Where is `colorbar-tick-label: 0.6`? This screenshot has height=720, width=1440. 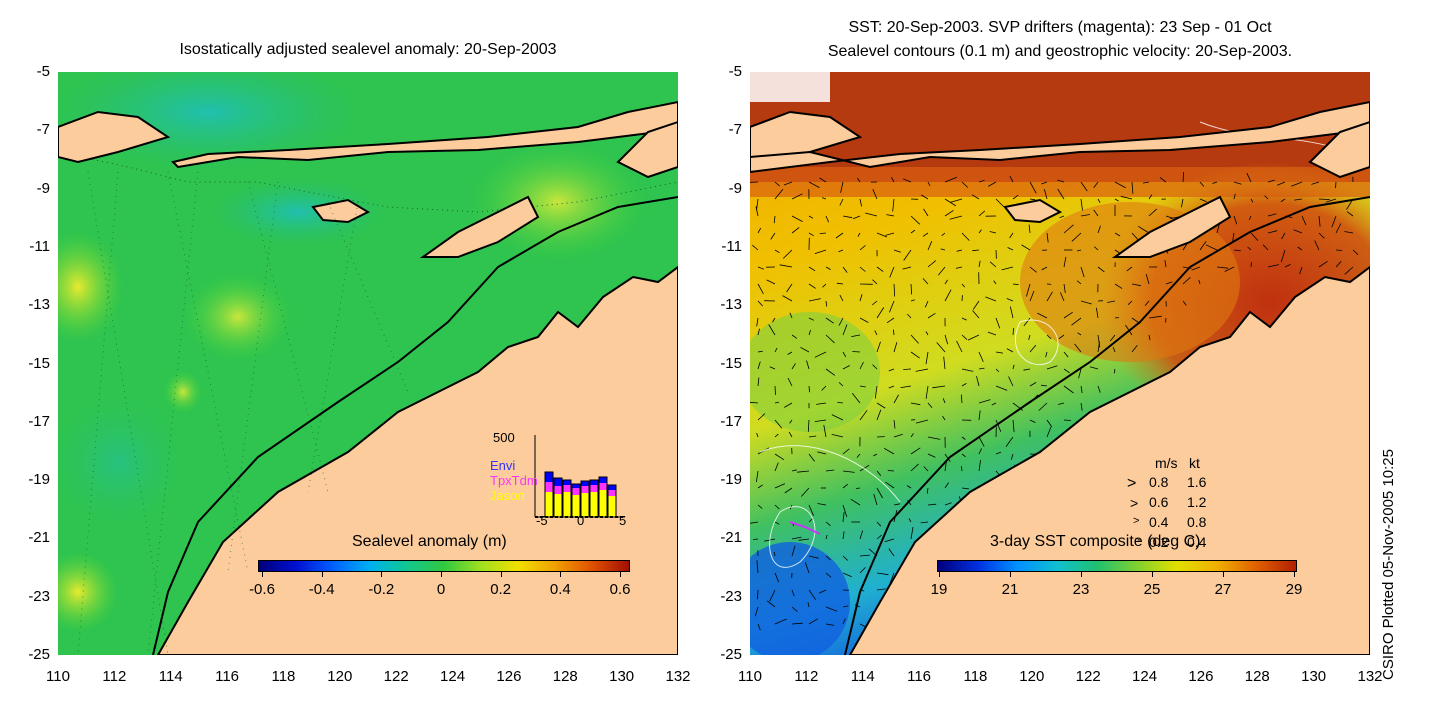
colorbar-tick-label: 0.6 is located at coordinates (620, 589).